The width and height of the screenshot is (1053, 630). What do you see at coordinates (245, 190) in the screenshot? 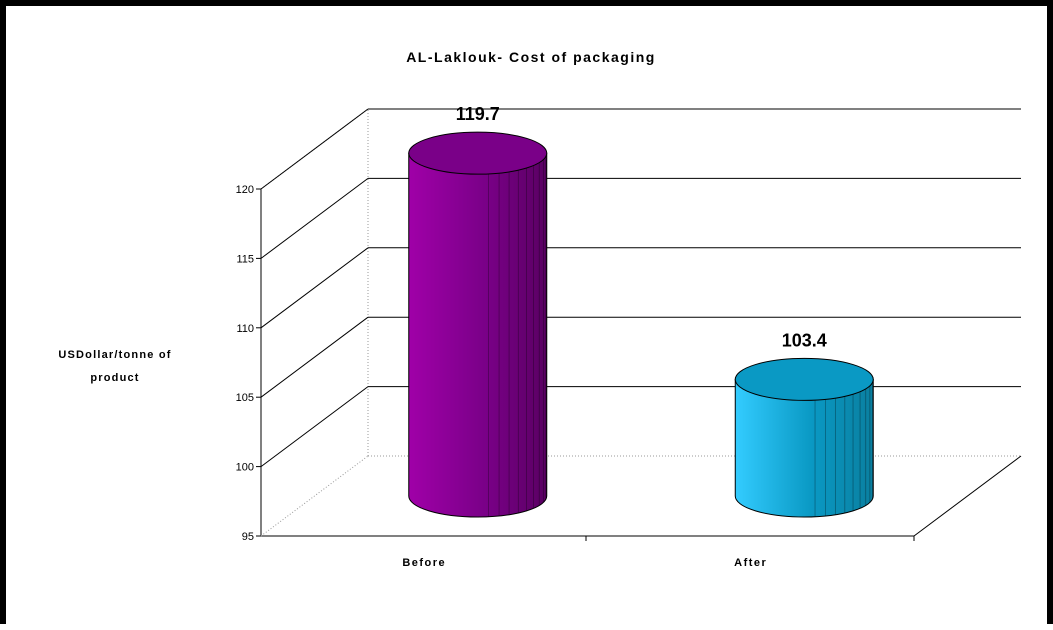
I see `y-tick-label: 120` at bounding box center [245, 190].